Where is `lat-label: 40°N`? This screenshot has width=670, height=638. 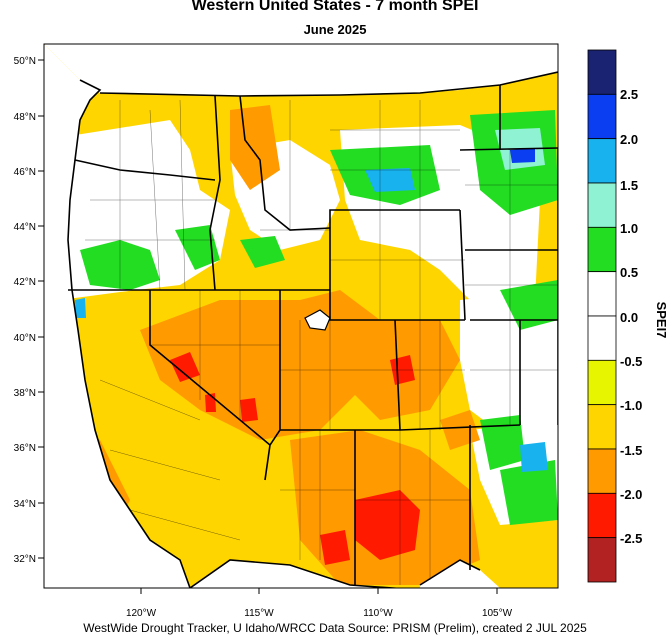
lat-label: 40°N is located at coordinates (25, 338).